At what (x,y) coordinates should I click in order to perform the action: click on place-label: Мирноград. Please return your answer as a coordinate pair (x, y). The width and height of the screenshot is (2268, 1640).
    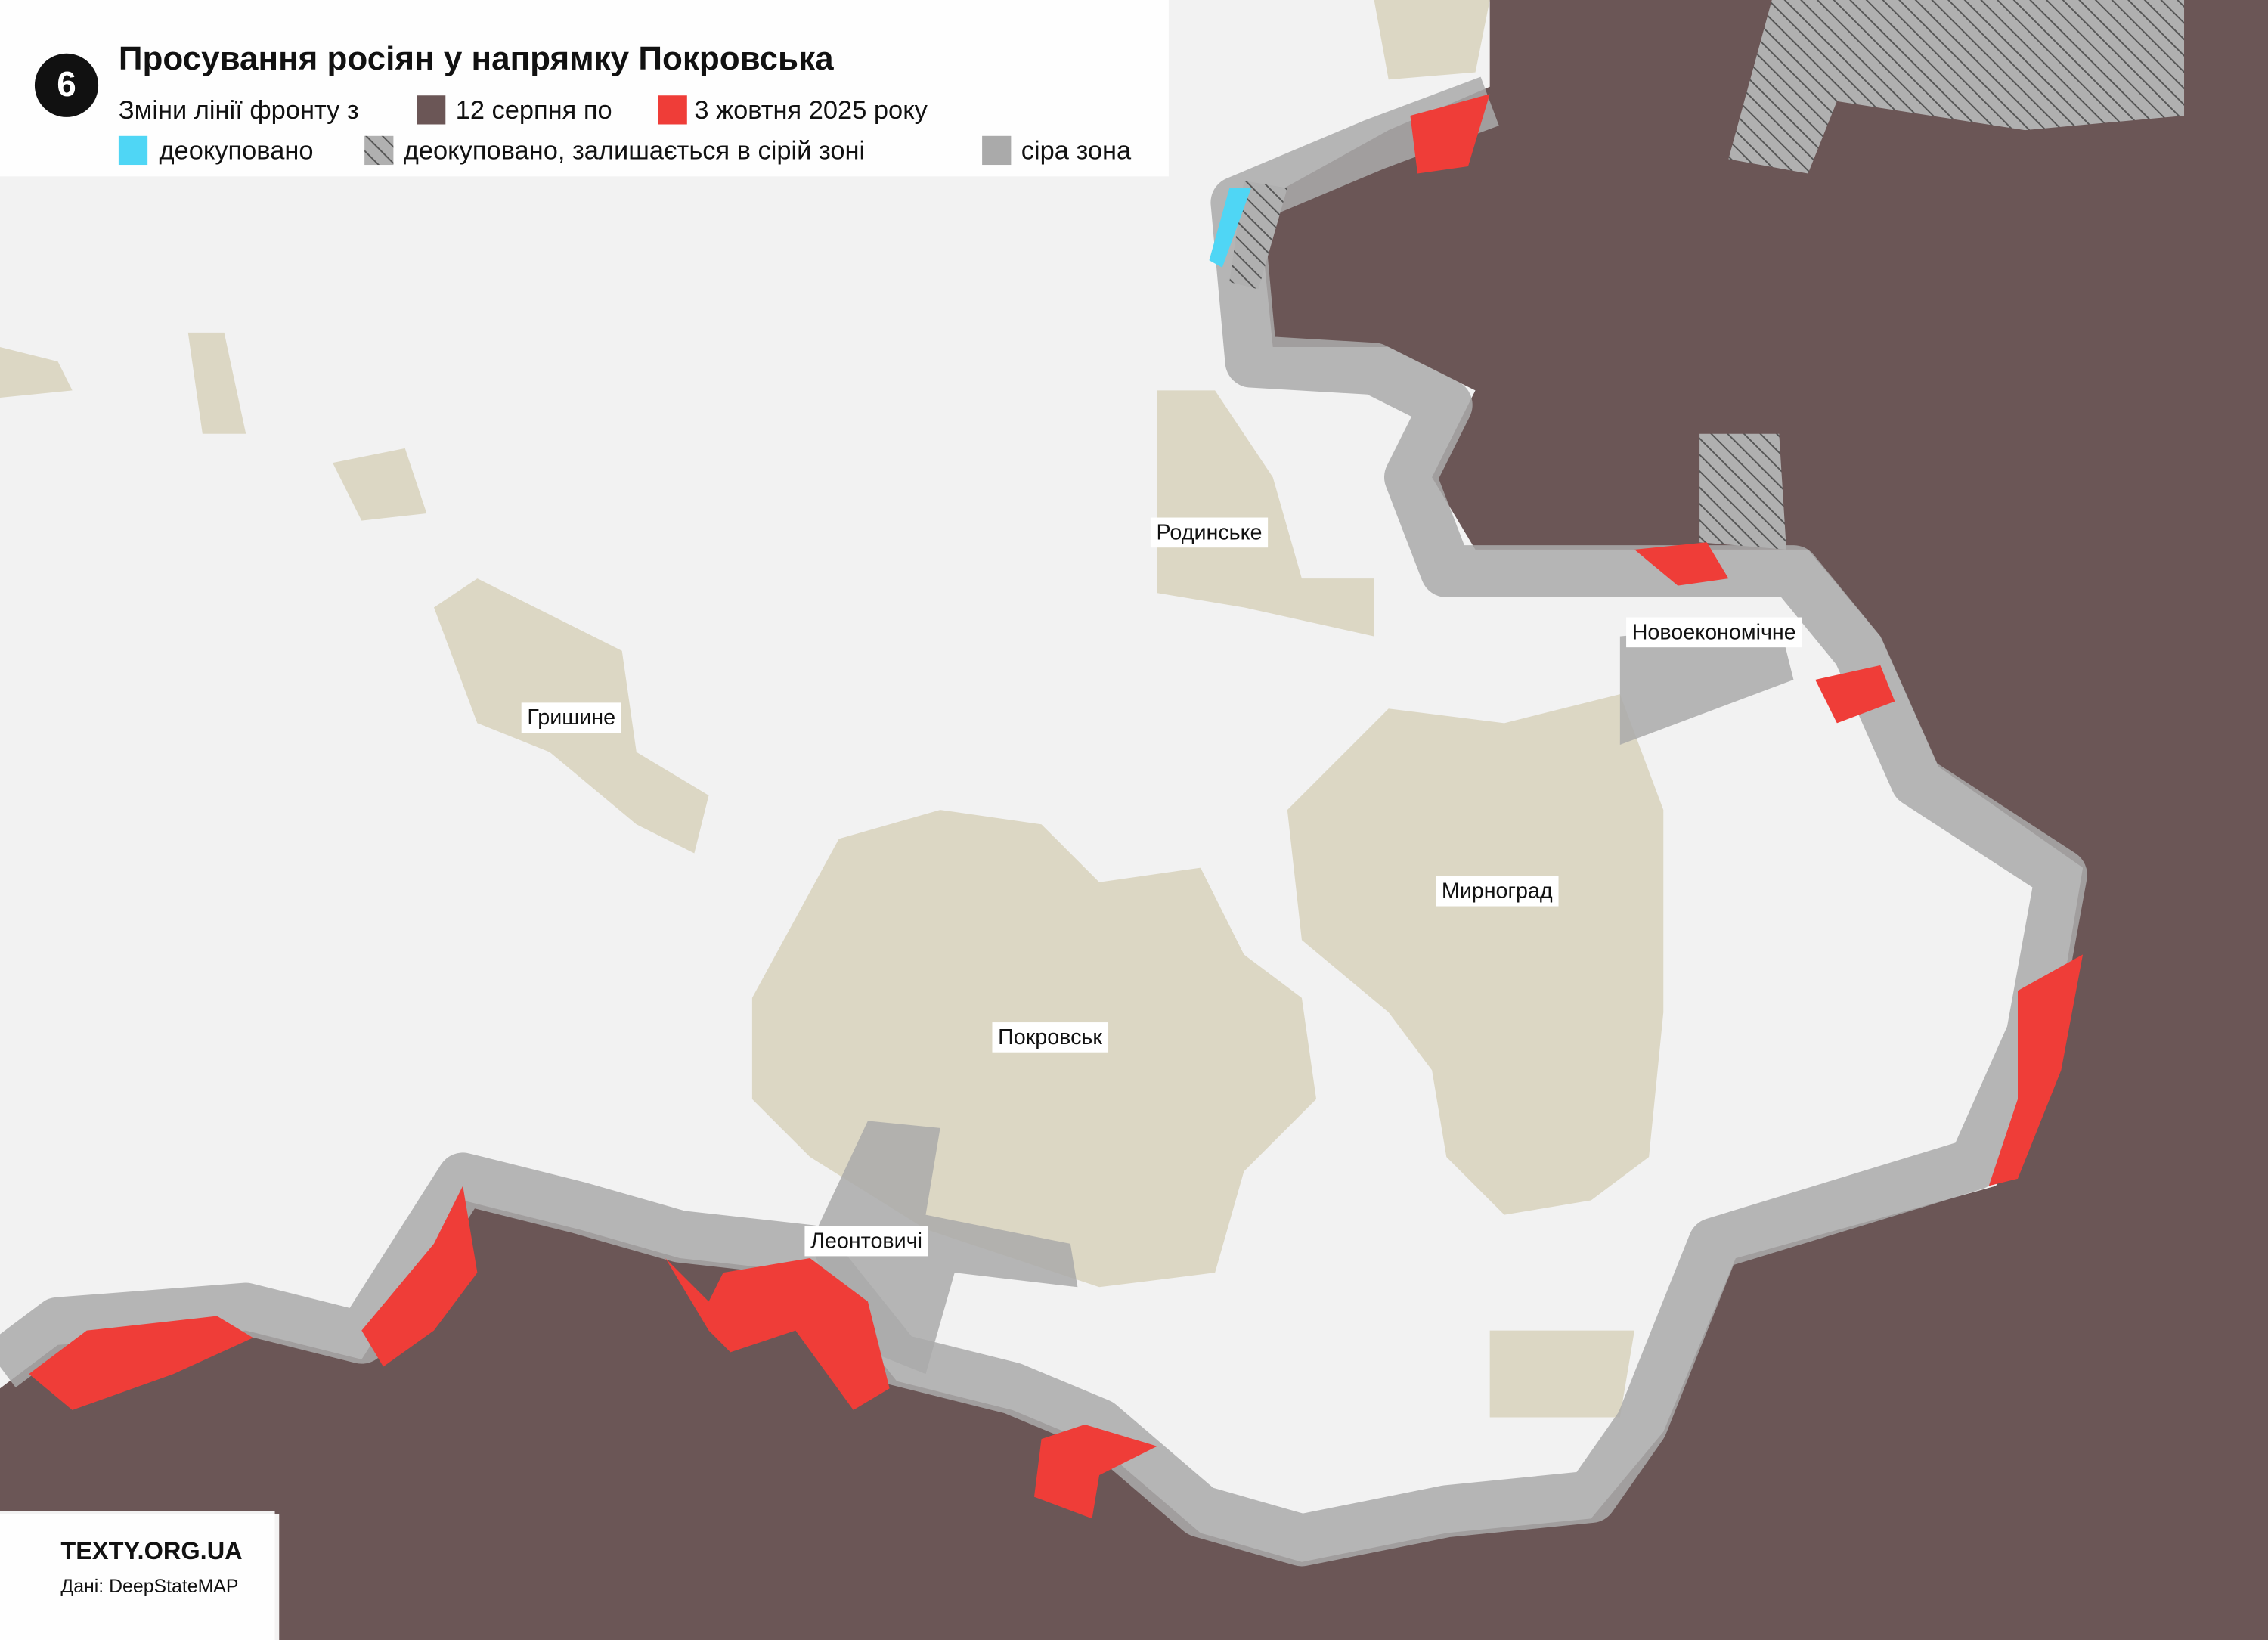
    Looking at the image, I should click on (1497, 891).